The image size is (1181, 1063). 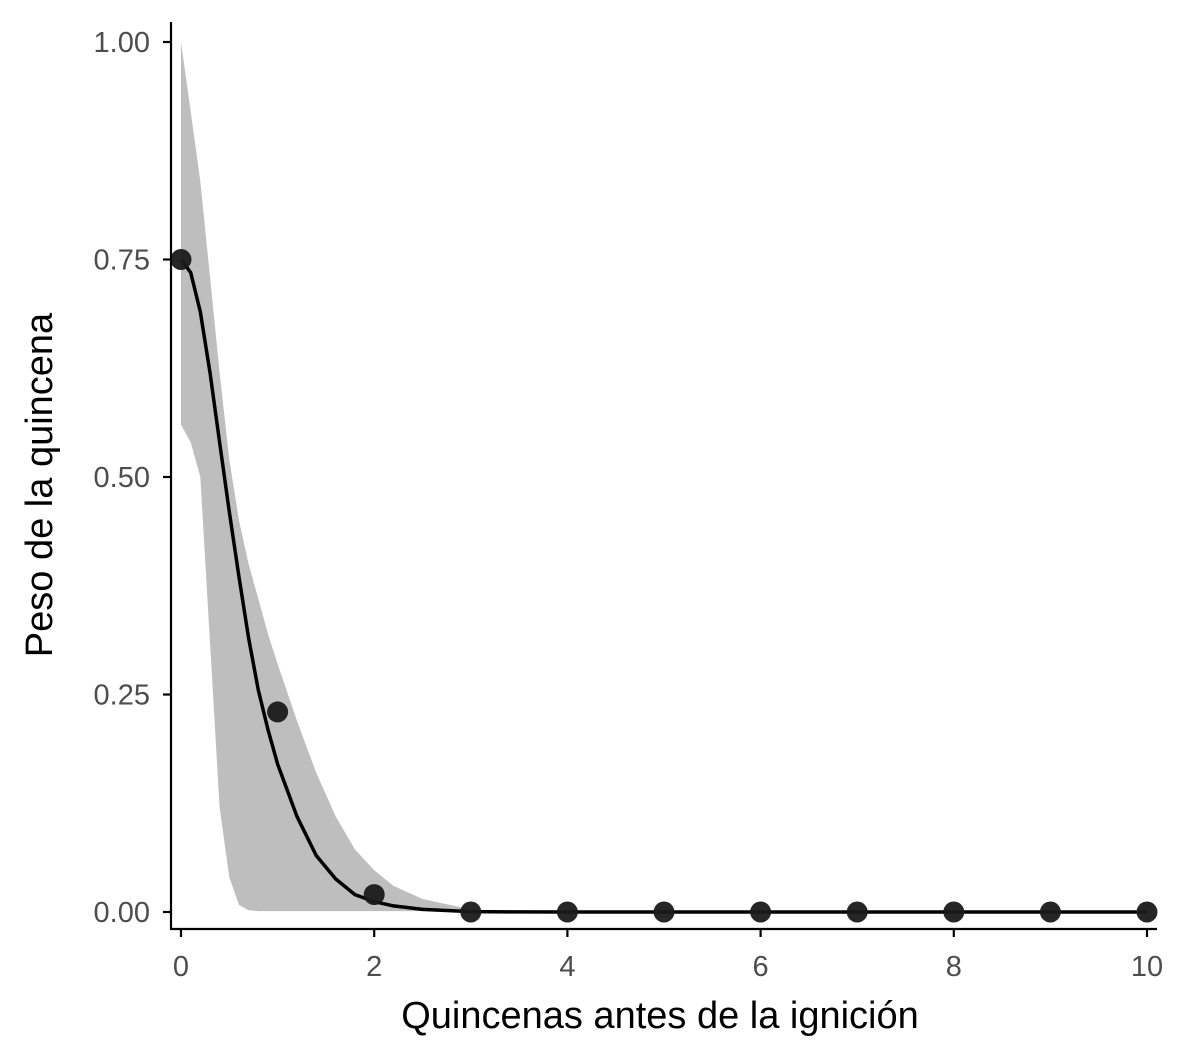 I want to click on x-axis-title: Quincenas antes de la ignición, so click(x=660, y=1016).